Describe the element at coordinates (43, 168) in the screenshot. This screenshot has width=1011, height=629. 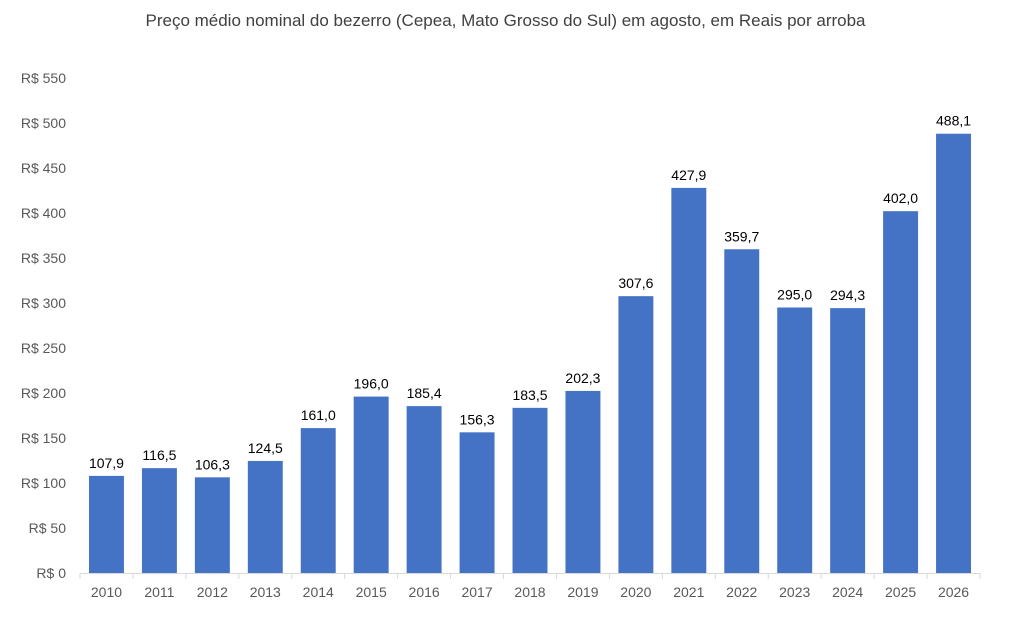
I see `y-tick-label: R$ 450` at that location.